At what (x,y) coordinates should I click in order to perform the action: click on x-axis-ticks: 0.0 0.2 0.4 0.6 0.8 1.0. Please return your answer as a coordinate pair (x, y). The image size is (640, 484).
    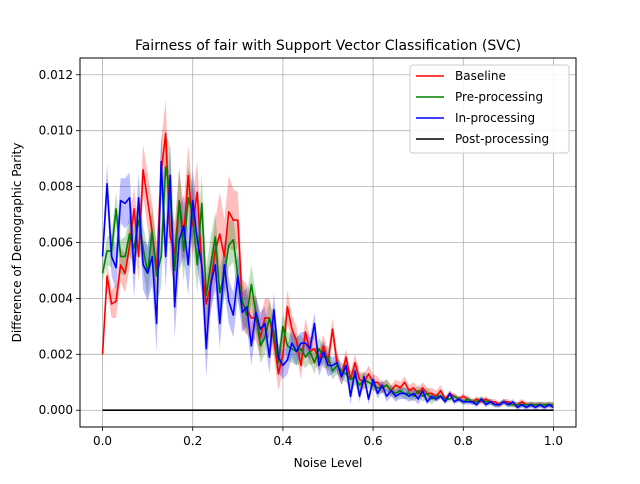
    Looking at the image, I should click on (328, 437).